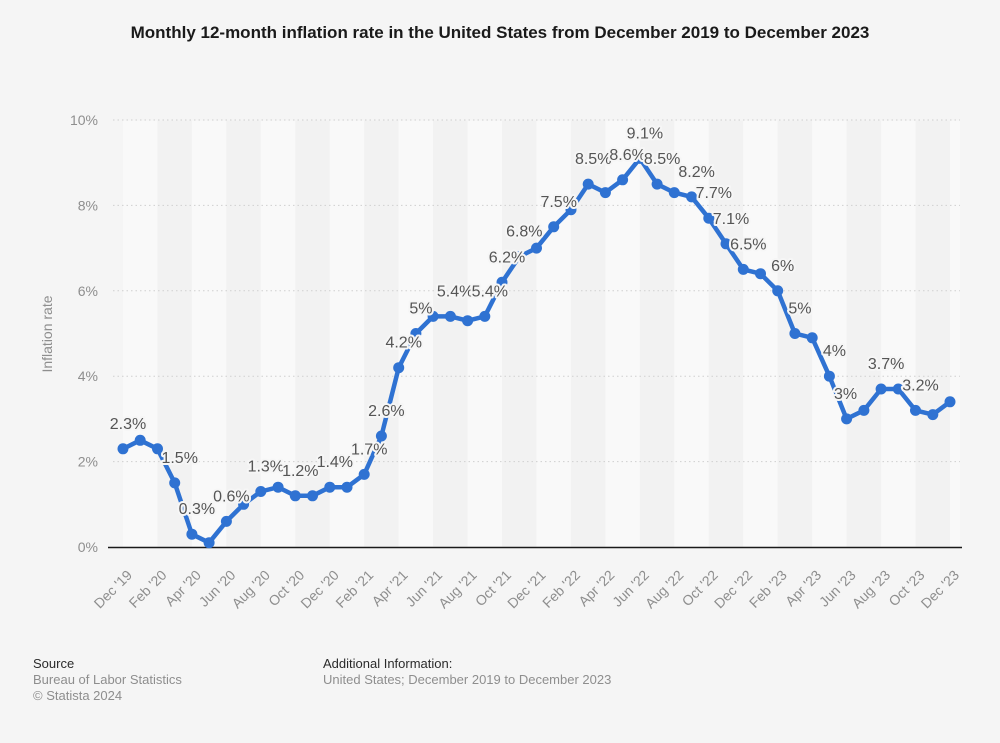 The height and width of the screenshot is (743, 1000). I want to click on y-axis-tick-labels: 0% 2% 4% 6% 8% 10%, so click(84, 333).